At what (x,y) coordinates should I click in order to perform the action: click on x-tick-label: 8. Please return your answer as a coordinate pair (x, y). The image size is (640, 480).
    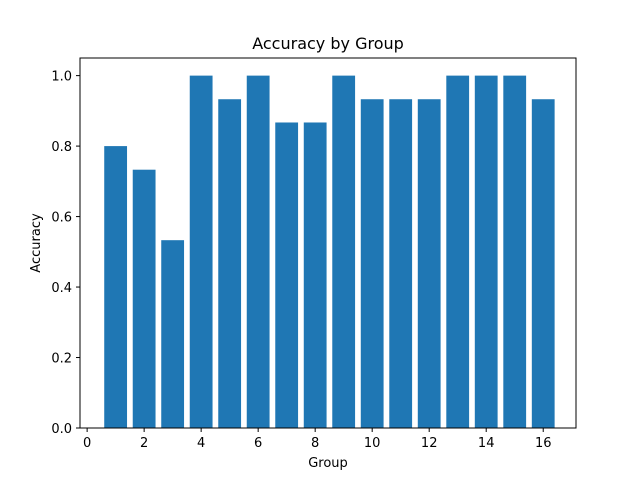
    Looking at the image, I should click on (315, 443).